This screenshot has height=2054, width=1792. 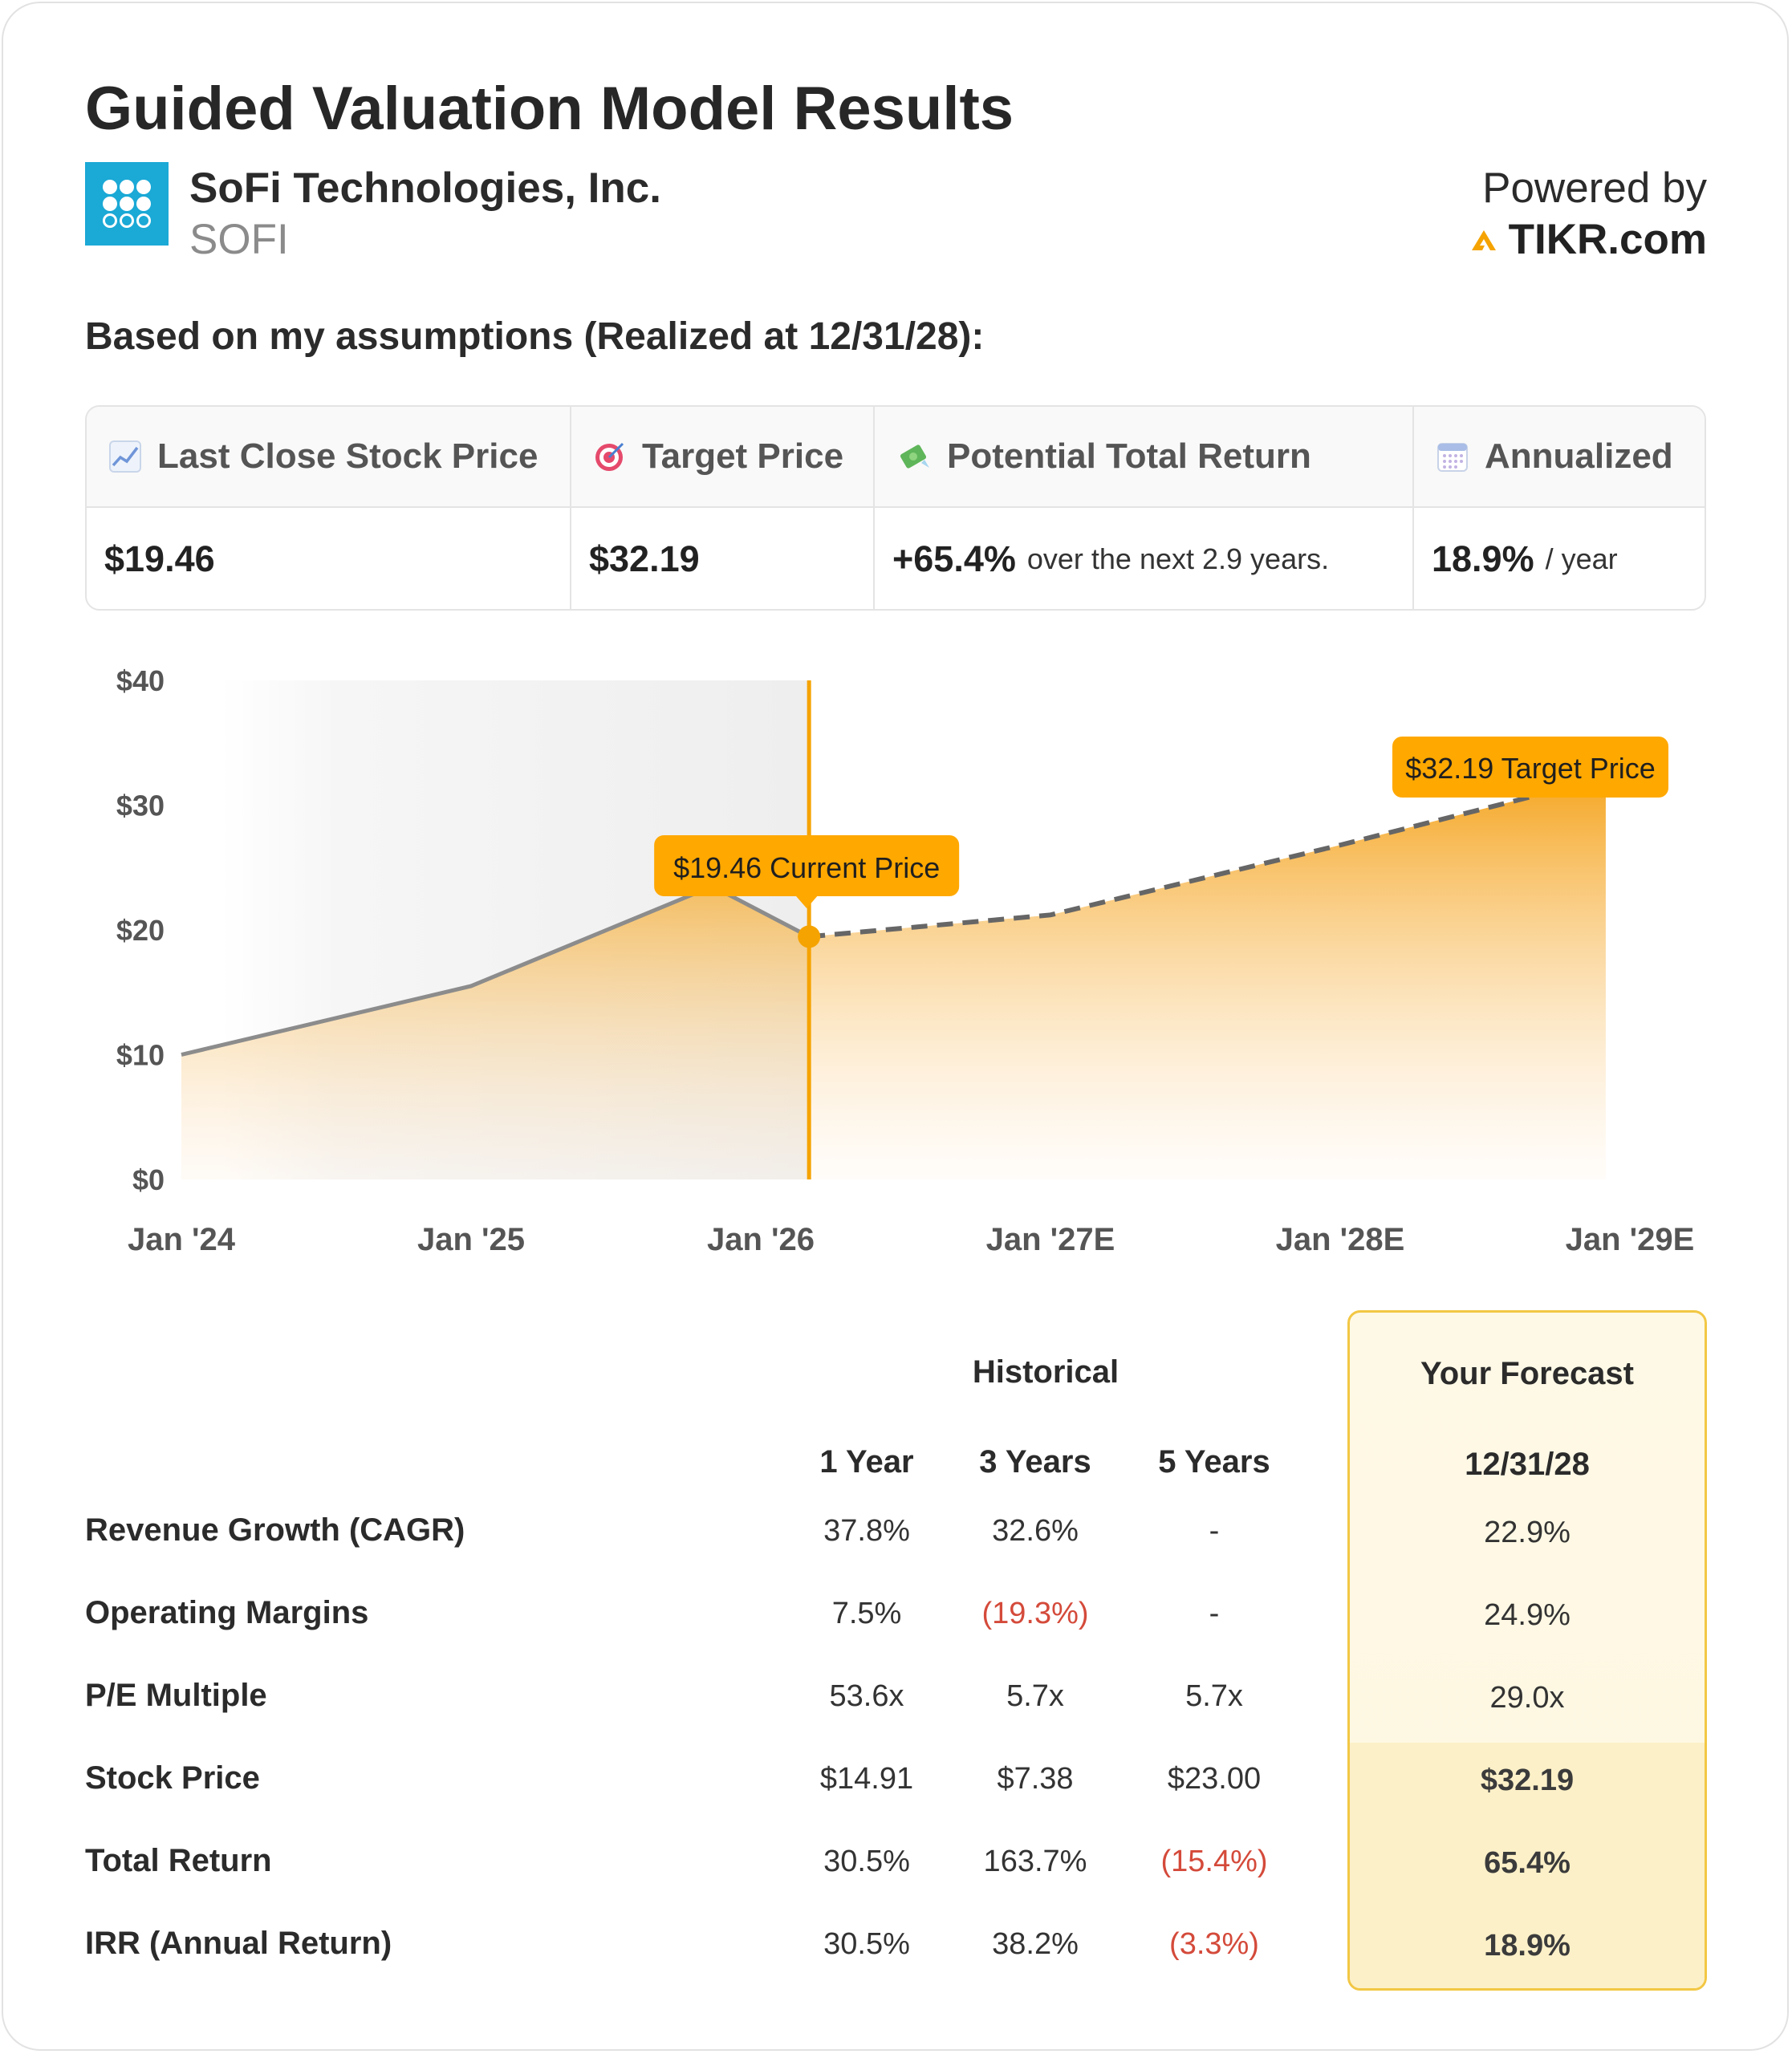 I want to click on row-label: IRR (Annual Return), so click(x=238, y=1944).